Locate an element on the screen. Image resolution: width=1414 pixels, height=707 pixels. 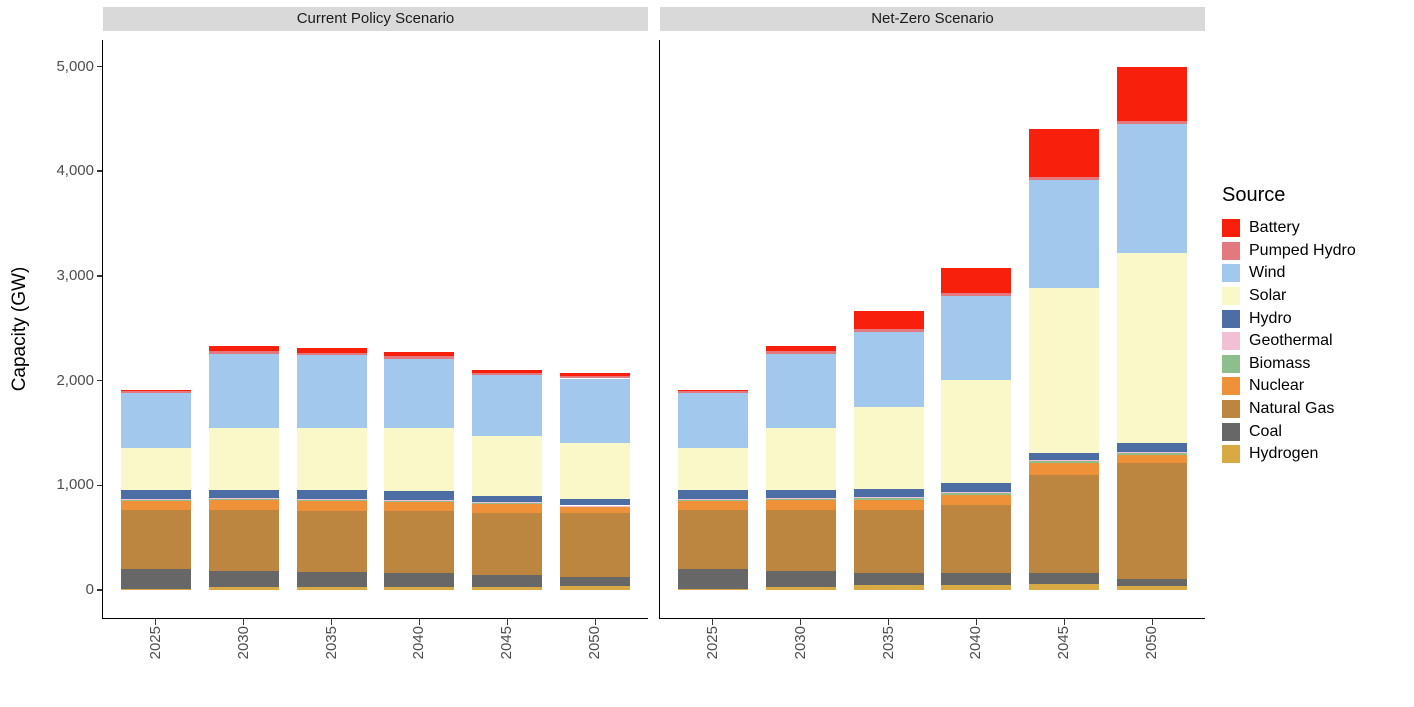
legend-item-geothermal: Geothermal is located at coordinates (1289, 341).